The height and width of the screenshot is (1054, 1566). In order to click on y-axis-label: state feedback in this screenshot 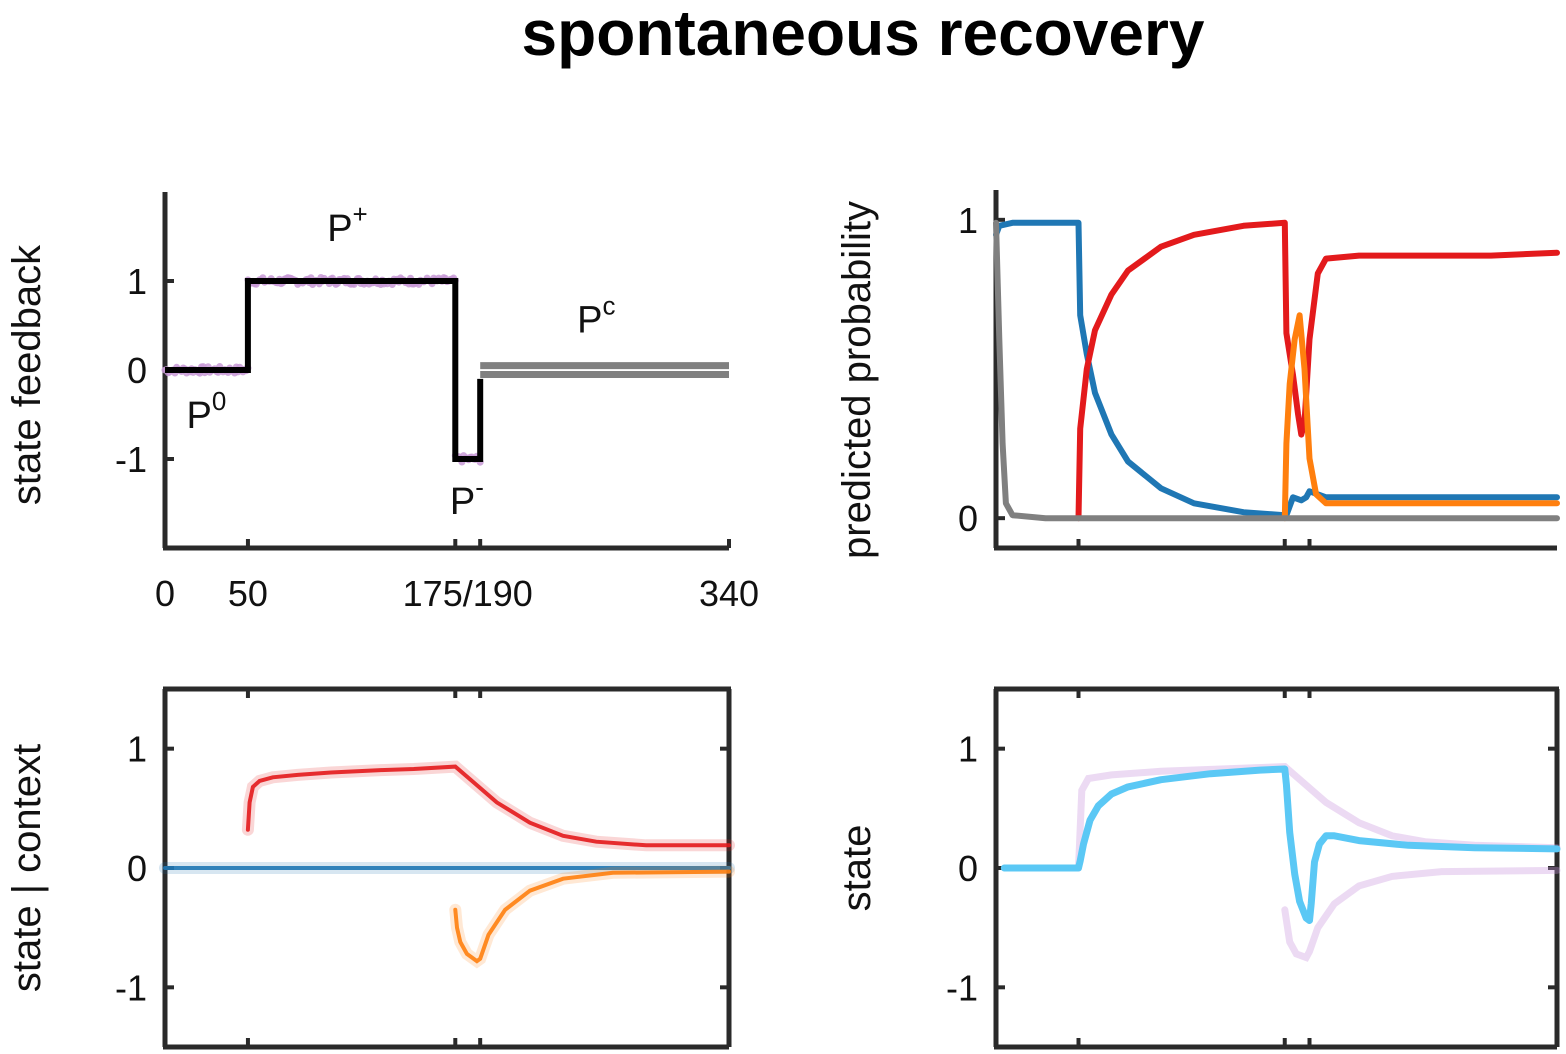, I will do `click(27, 374)`.